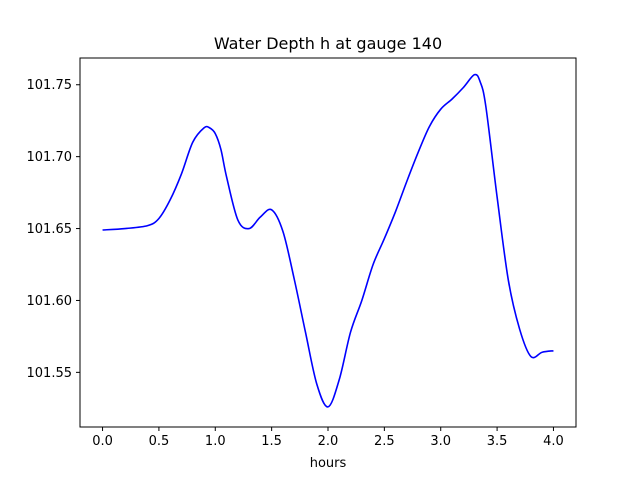 Image resolution: width=640 pixels, height=480 pixels. Describe the element at coordinates (215, 441) in the screenshot. I see `x-tick-label: 1.0` at that location.